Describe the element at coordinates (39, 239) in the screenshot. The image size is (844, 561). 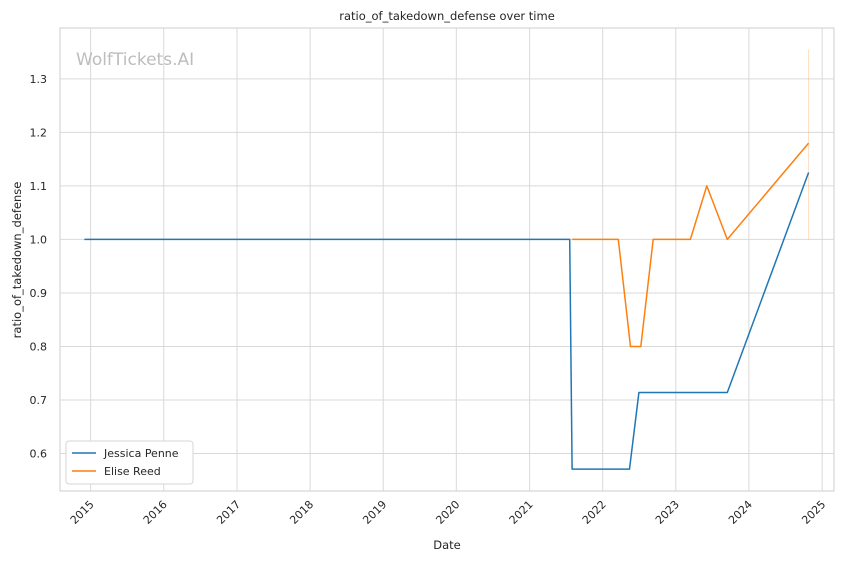
I see `y-tick-label: 1.0` at that location.